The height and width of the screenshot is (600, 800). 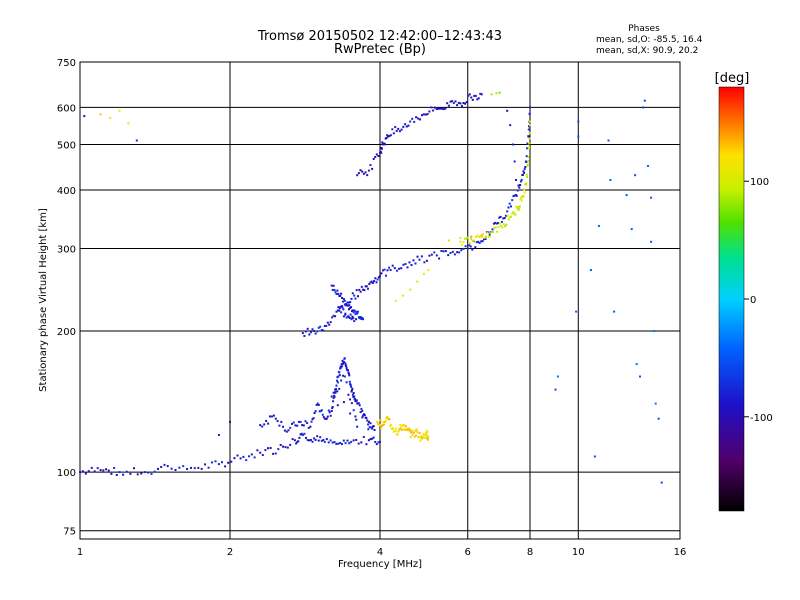 What do you see at coordinates (380, 49) in the screenshot?
I see `chart-subtitle: RwPretec (Bp)` at bounding box center [380, 49].